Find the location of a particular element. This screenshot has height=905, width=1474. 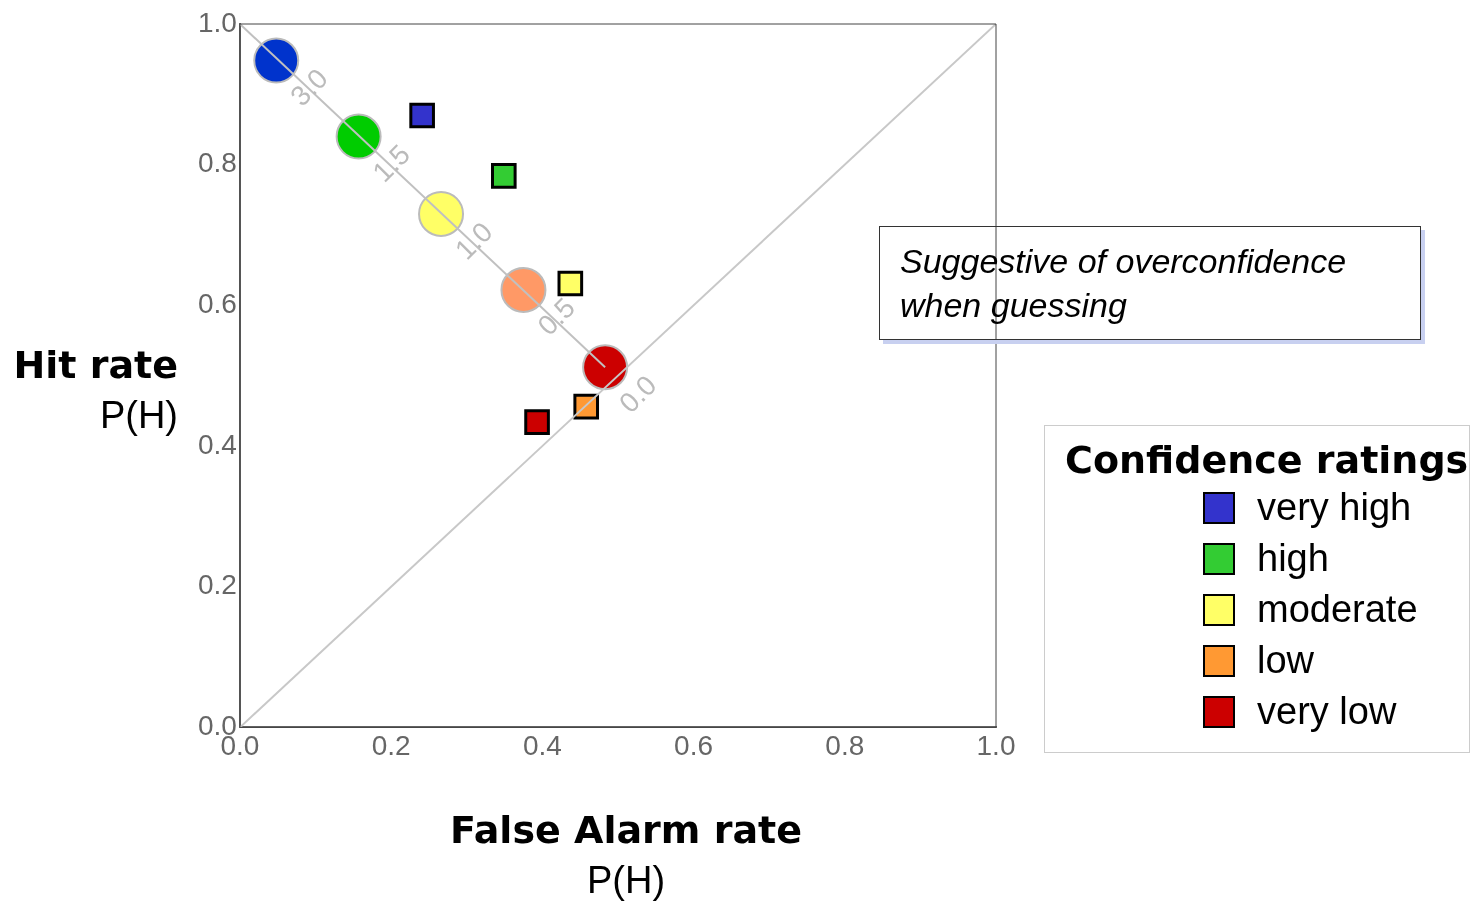

y-tick-label: 0.4 is located at coordinates (217, 444).